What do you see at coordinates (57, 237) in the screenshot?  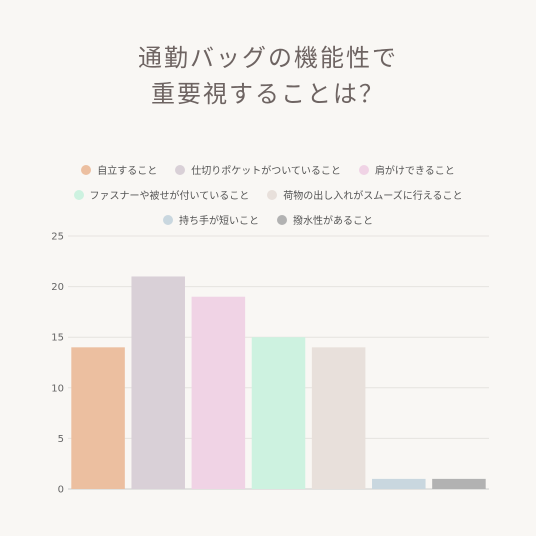 I see `y-tick-label: 25` at bounding box center [57, 237].